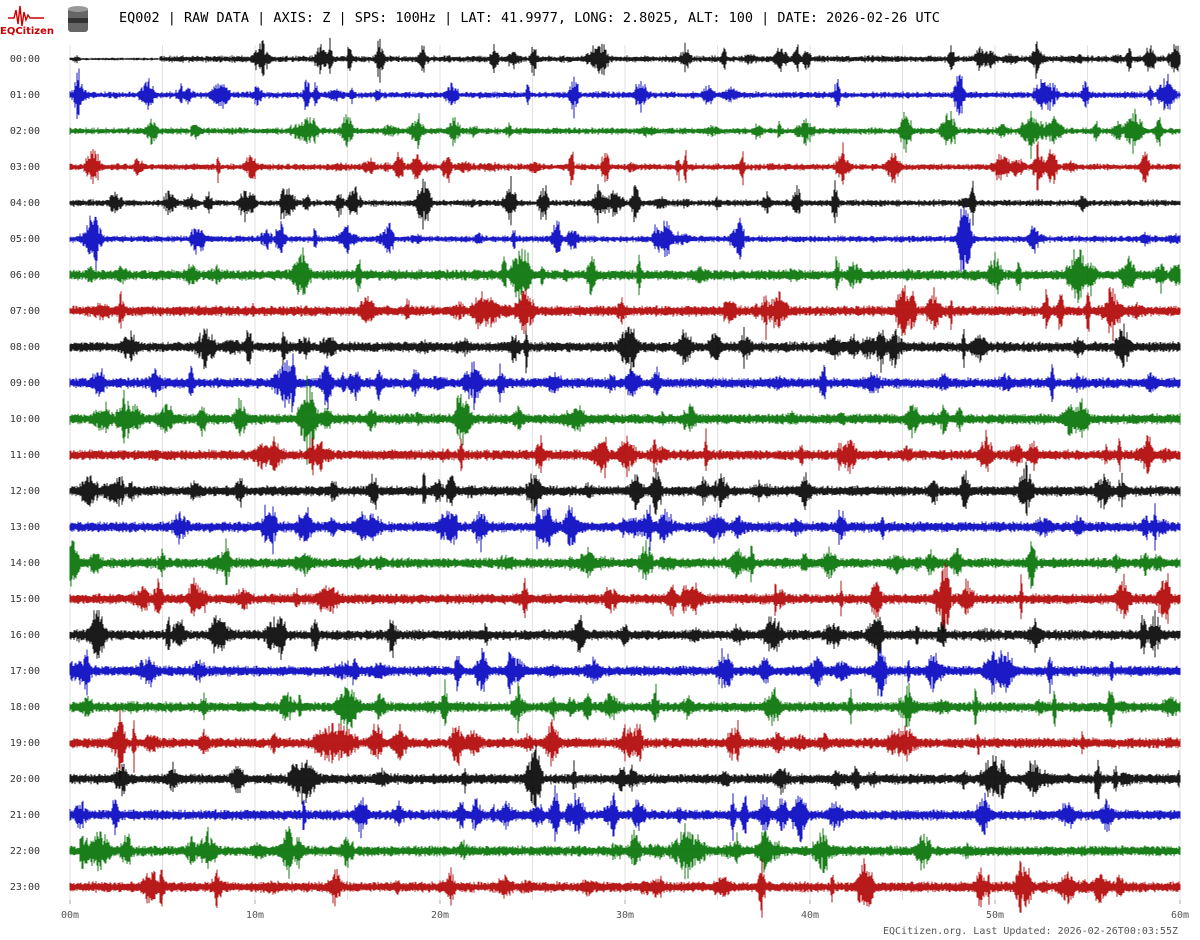 This screenshot has width=1200, height=940. Describe the element at coordinates (25, 671) in the screenshot. I see `row-label: 17:00` at that location.